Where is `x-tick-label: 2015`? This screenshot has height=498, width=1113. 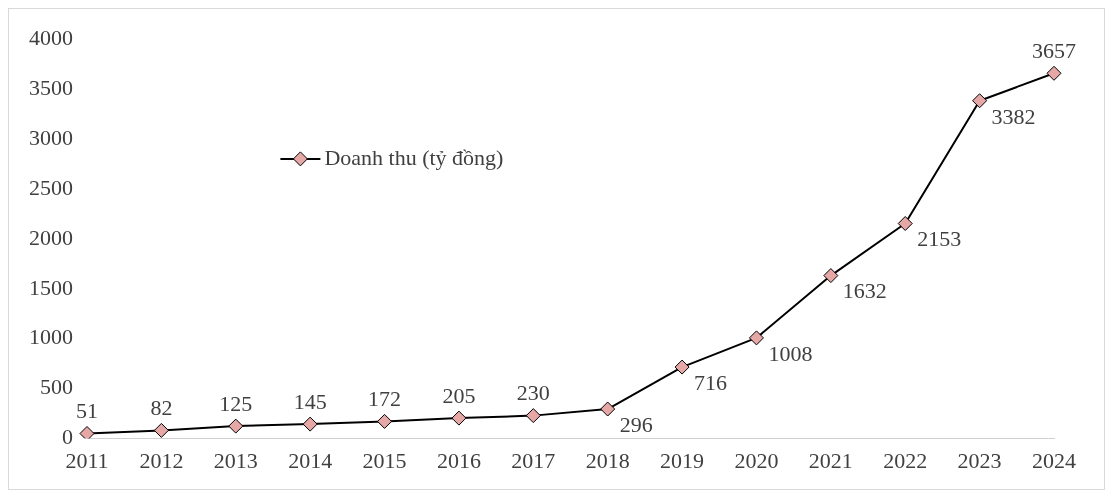
x-tick-label: 2015 is located at coordinates (384, 460).